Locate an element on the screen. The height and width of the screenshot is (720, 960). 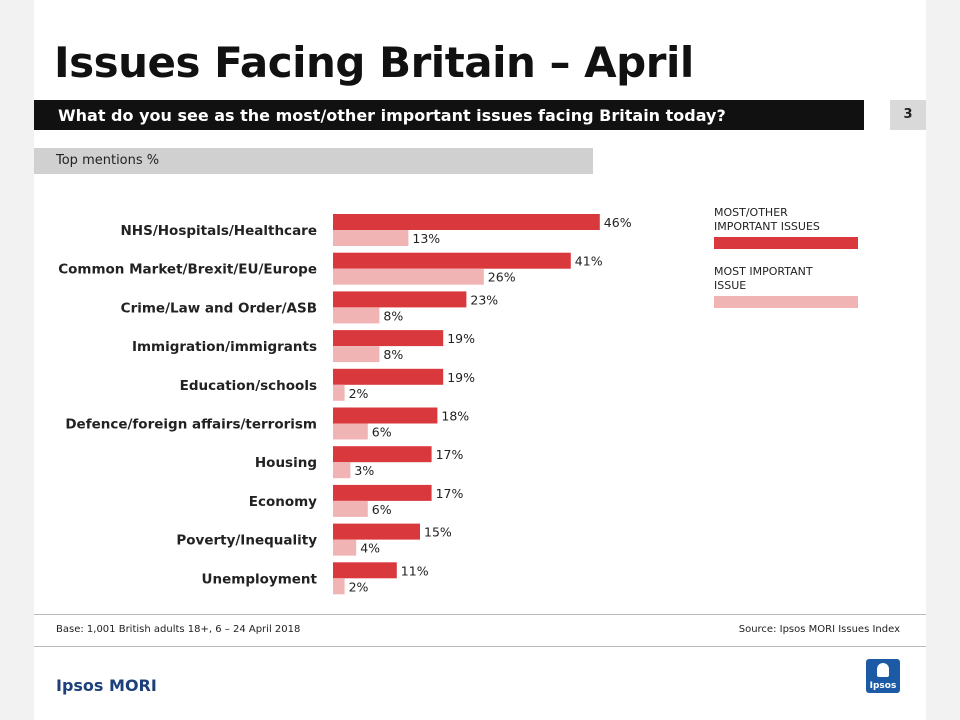
data-label: 13% is located at coordinates (426, 238).